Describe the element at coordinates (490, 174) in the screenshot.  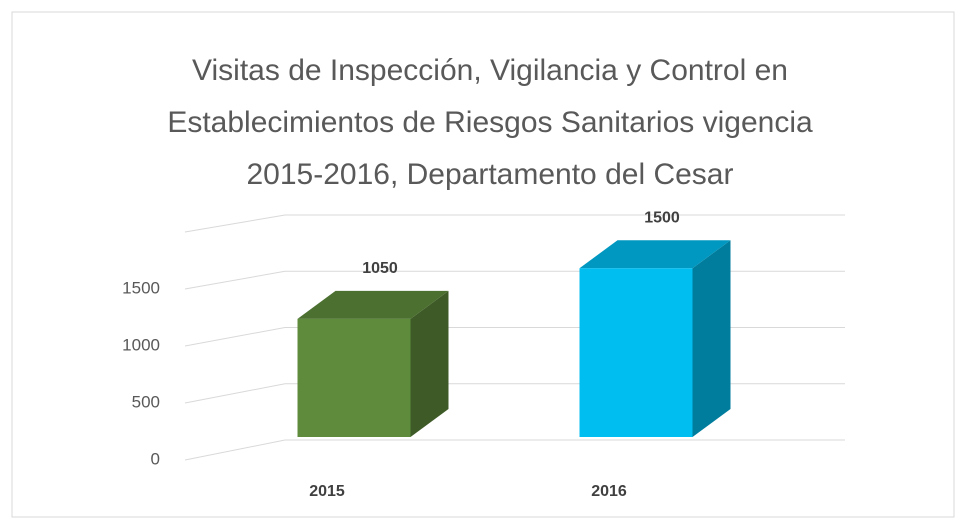
I see `chart-title: 2015-2016, Departamento del Cesar` at that location.